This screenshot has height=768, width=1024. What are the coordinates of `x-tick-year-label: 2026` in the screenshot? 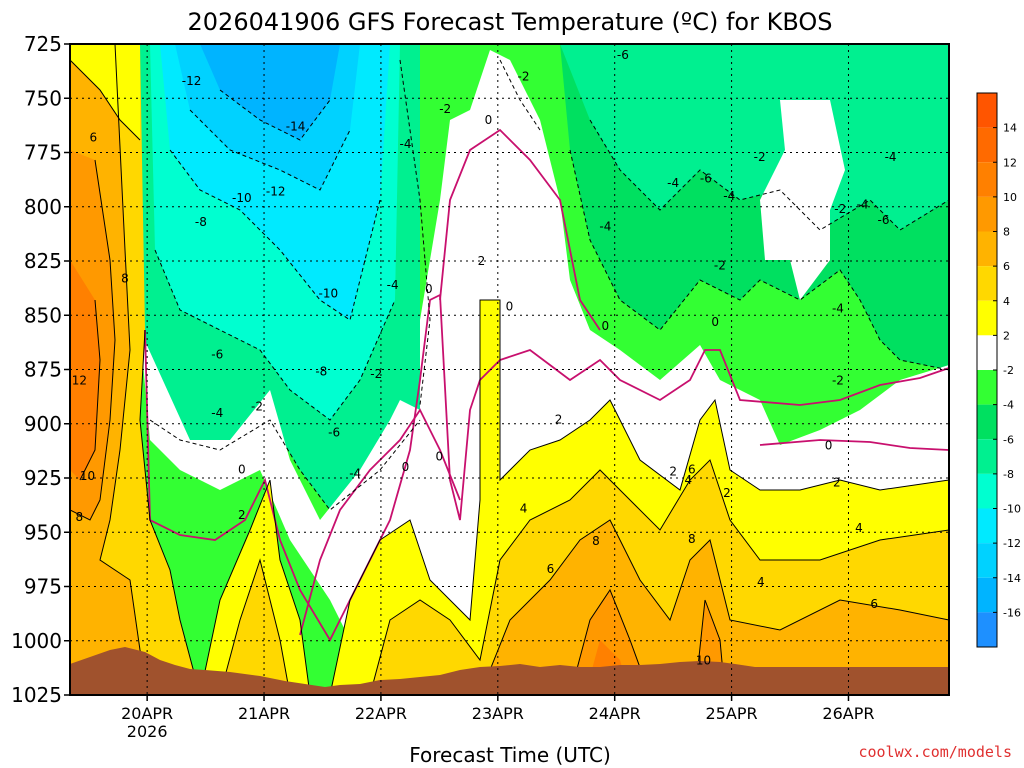 It's located at (147, 731).